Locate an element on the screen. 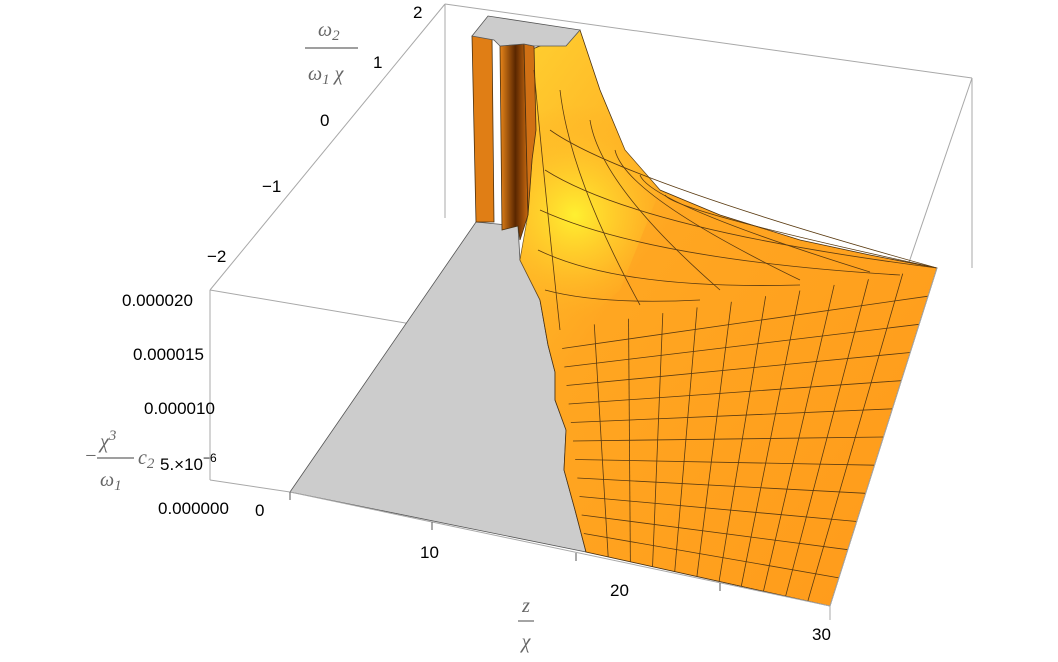  x-tick-label: 0 is located at coordinates (259, 510).